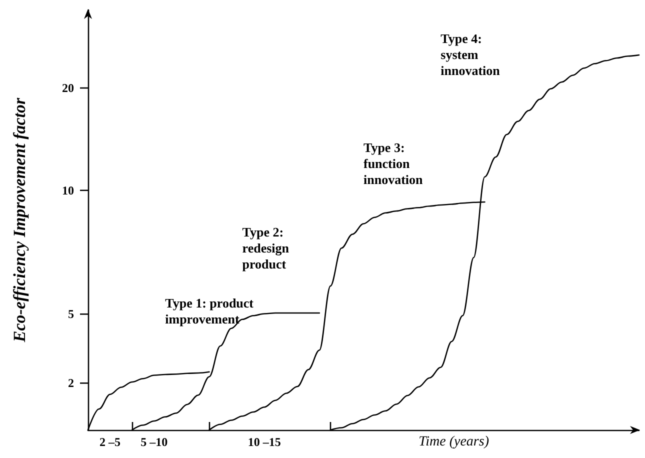  I want to click on x-axis-title: Time (years), so click(454, 442).